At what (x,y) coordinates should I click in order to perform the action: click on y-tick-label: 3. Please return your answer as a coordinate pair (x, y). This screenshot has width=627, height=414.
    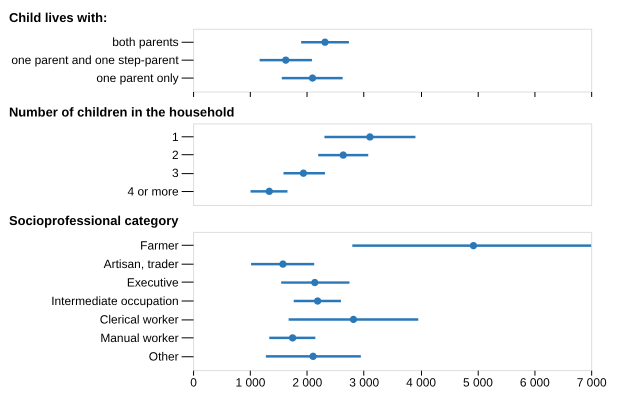
    Looking at the image, I should click on (176, 173).